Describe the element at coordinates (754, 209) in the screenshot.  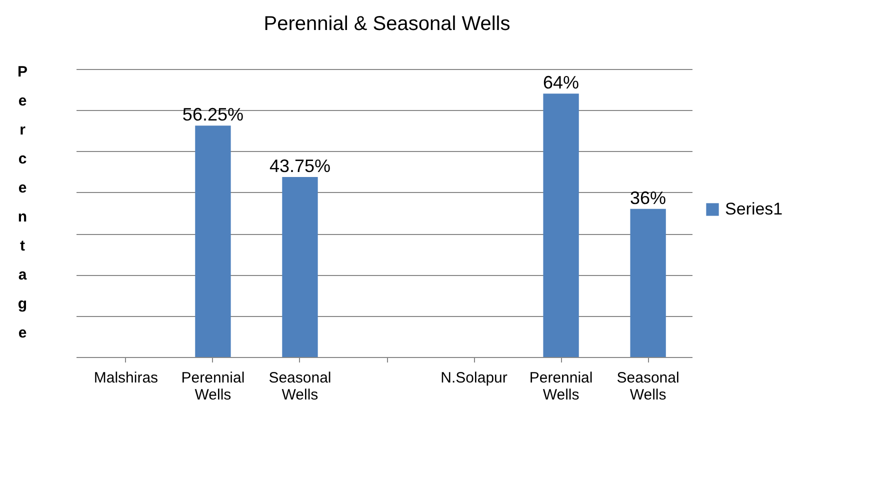
I see `legend-label: Series1` at that location.